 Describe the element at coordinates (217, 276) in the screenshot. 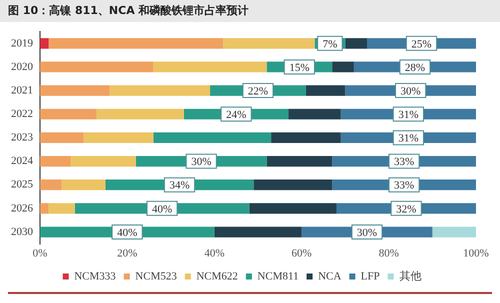

I see `legend-label: NCM622` at that location.